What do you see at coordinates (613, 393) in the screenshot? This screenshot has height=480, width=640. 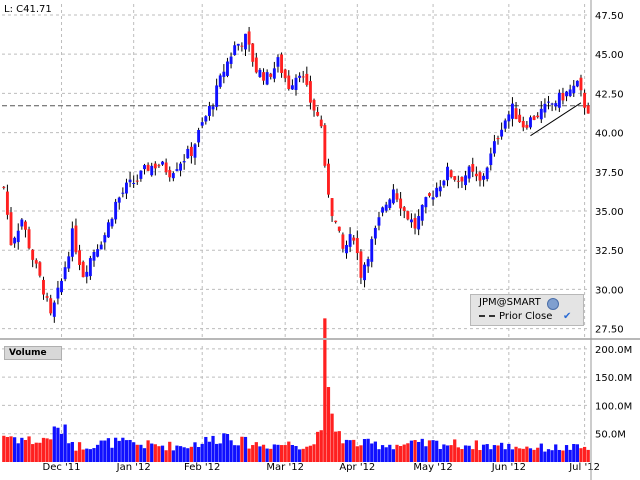 I see `volume-axis: 200.0M 150.0M 100.0M 50.0M` at bounding box center [613, 393].